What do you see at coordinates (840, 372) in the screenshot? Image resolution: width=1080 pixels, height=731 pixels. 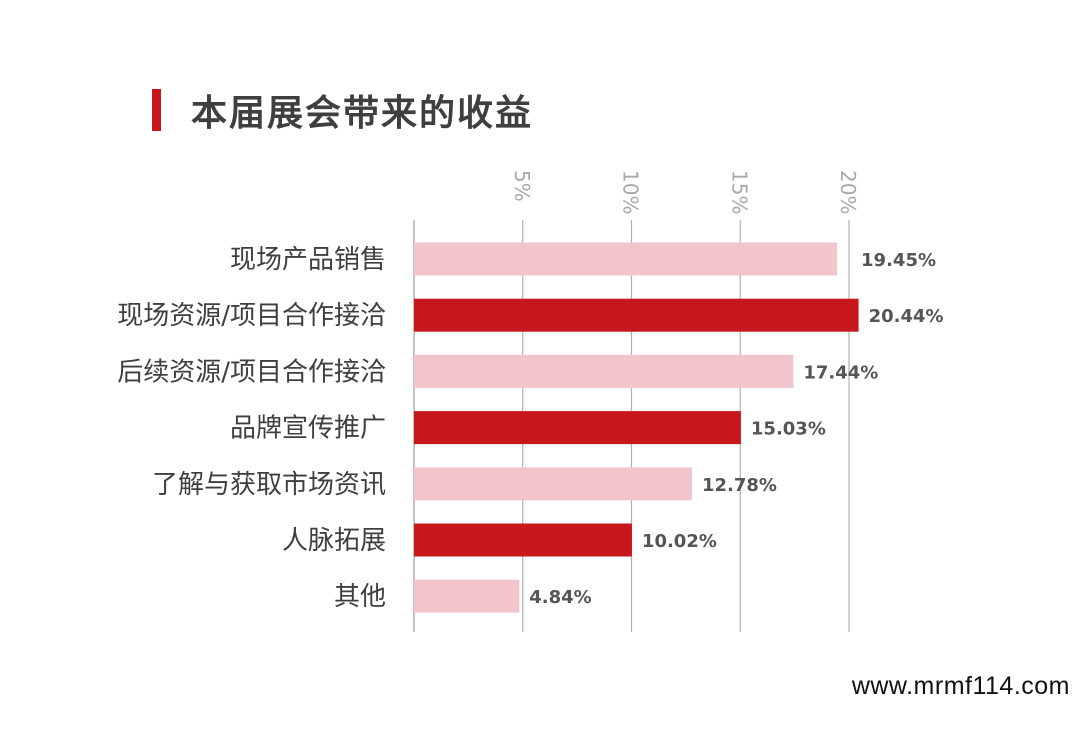 I see `value-label: 17.44%` at bounding box center [840, 372].